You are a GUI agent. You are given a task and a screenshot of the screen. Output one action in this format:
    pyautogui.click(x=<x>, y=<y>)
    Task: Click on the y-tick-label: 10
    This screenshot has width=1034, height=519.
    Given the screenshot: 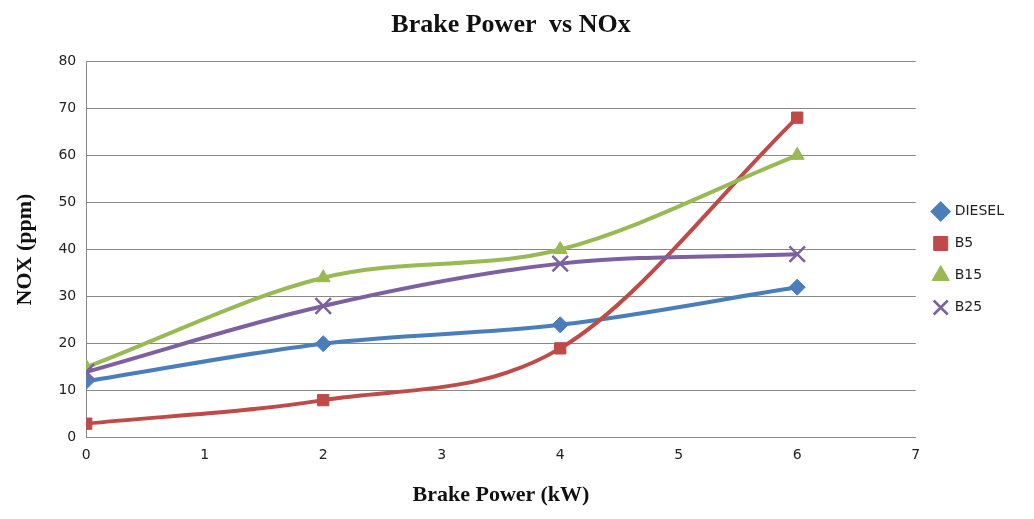 What is the action you would take?
    pyautogui.click(x=67, y=389)
    